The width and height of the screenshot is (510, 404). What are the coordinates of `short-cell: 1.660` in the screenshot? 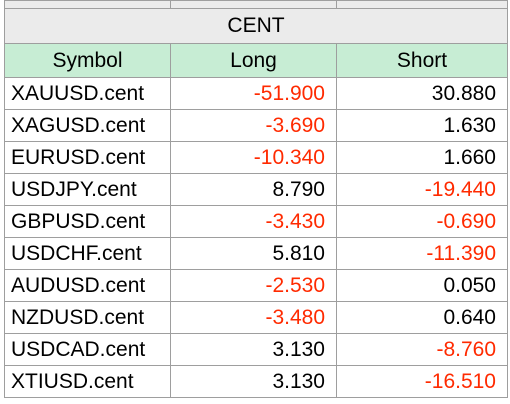 It's located at (422, 157).